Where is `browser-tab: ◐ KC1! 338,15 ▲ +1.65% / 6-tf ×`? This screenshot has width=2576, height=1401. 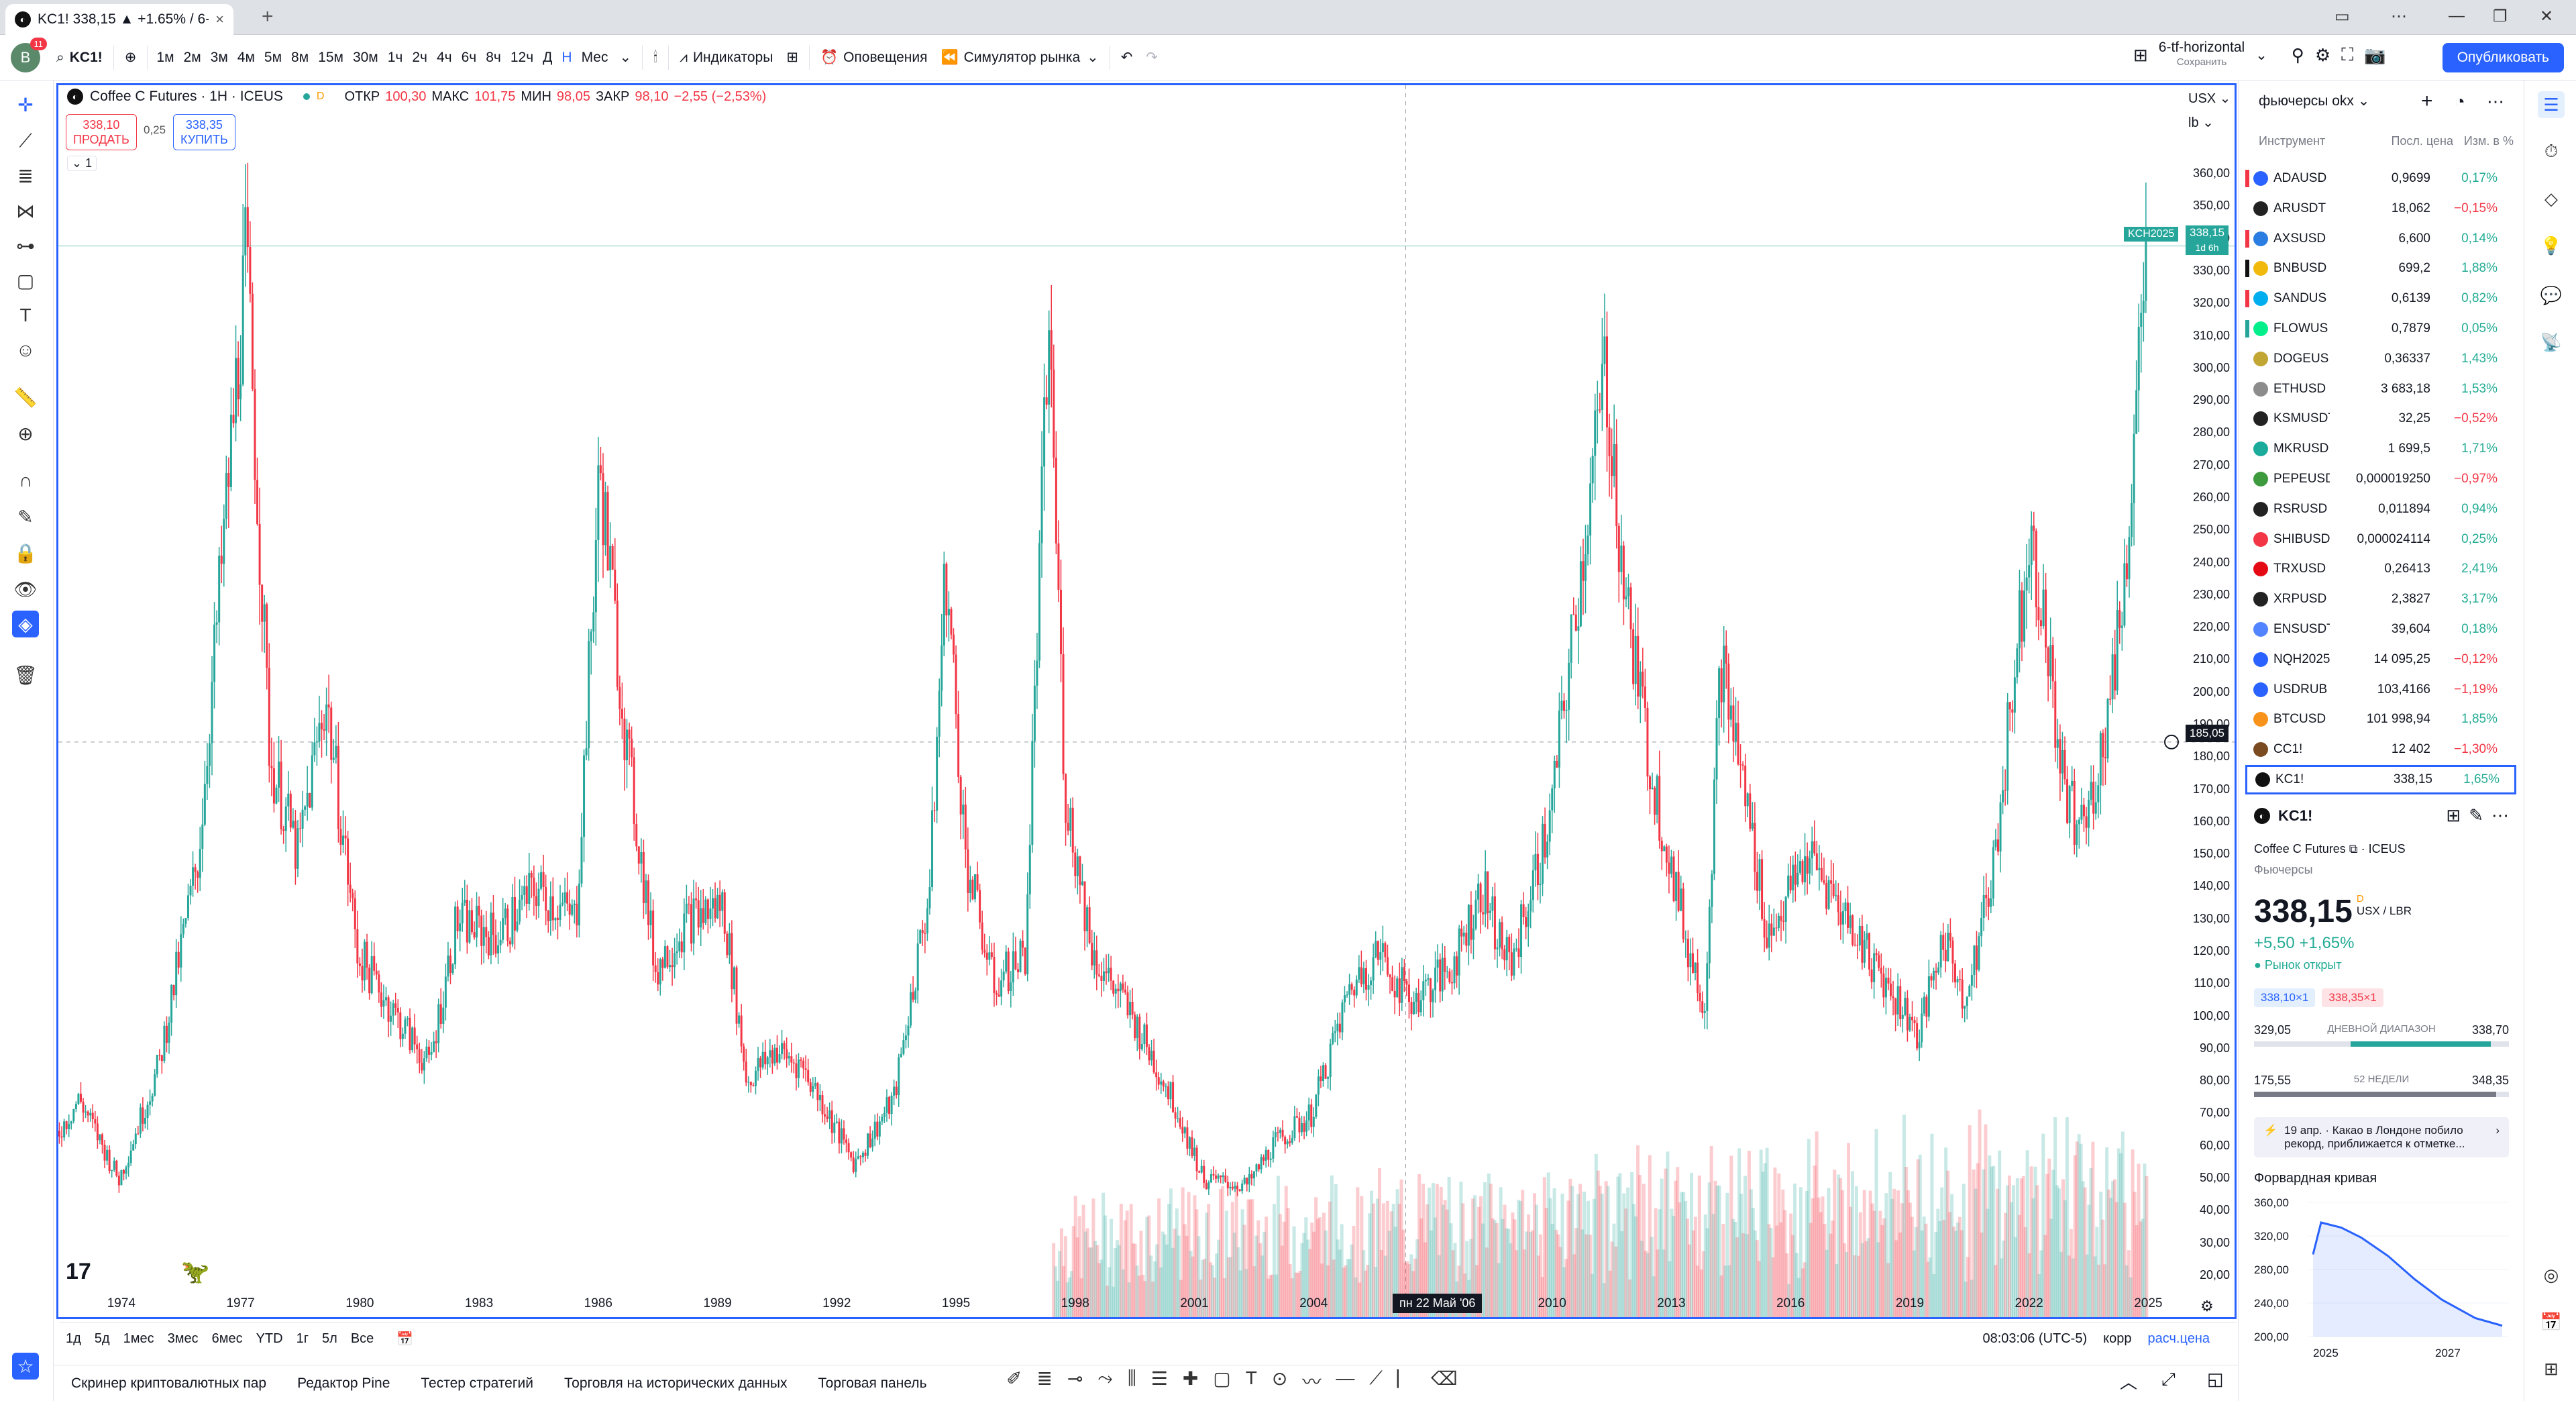
browser-tab: ◐ KC1! 338,15 ▲ +1.65% / 6-tf × is located at coordinates (119, 19).